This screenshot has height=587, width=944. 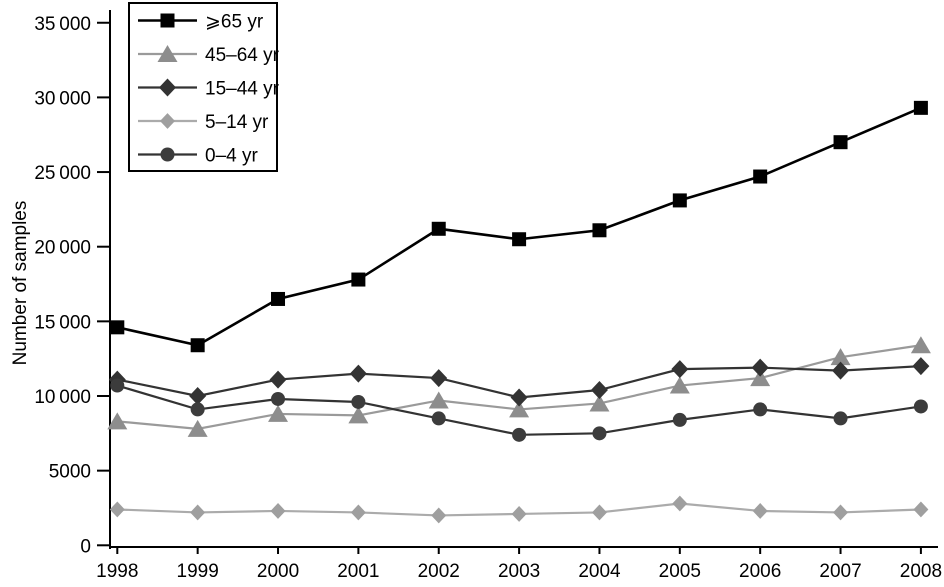 I want to click on legend-item-age-5-14: 5–14 yr, so click(x=203, y=122).